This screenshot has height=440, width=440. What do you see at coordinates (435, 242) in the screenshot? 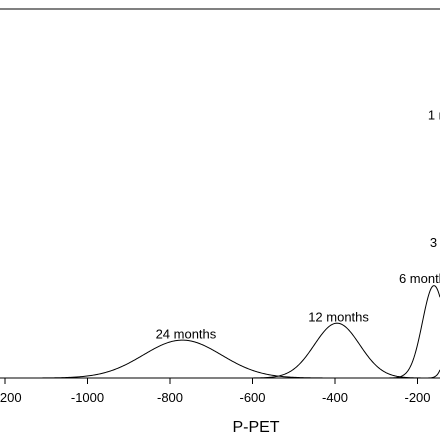
I see `curve-label: 3 months` at bounding box center [435, 242].